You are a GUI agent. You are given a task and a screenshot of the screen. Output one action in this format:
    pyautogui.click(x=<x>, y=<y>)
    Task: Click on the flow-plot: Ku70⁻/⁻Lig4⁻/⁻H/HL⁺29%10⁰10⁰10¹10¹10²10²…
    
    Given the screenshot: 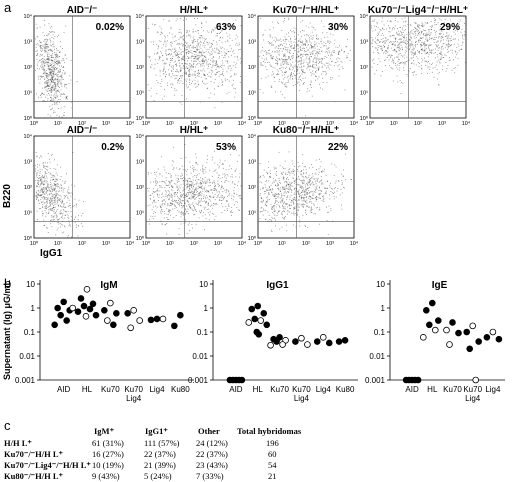 What is the action you would take?
    pyautogui.click(x=415, y=66)
    